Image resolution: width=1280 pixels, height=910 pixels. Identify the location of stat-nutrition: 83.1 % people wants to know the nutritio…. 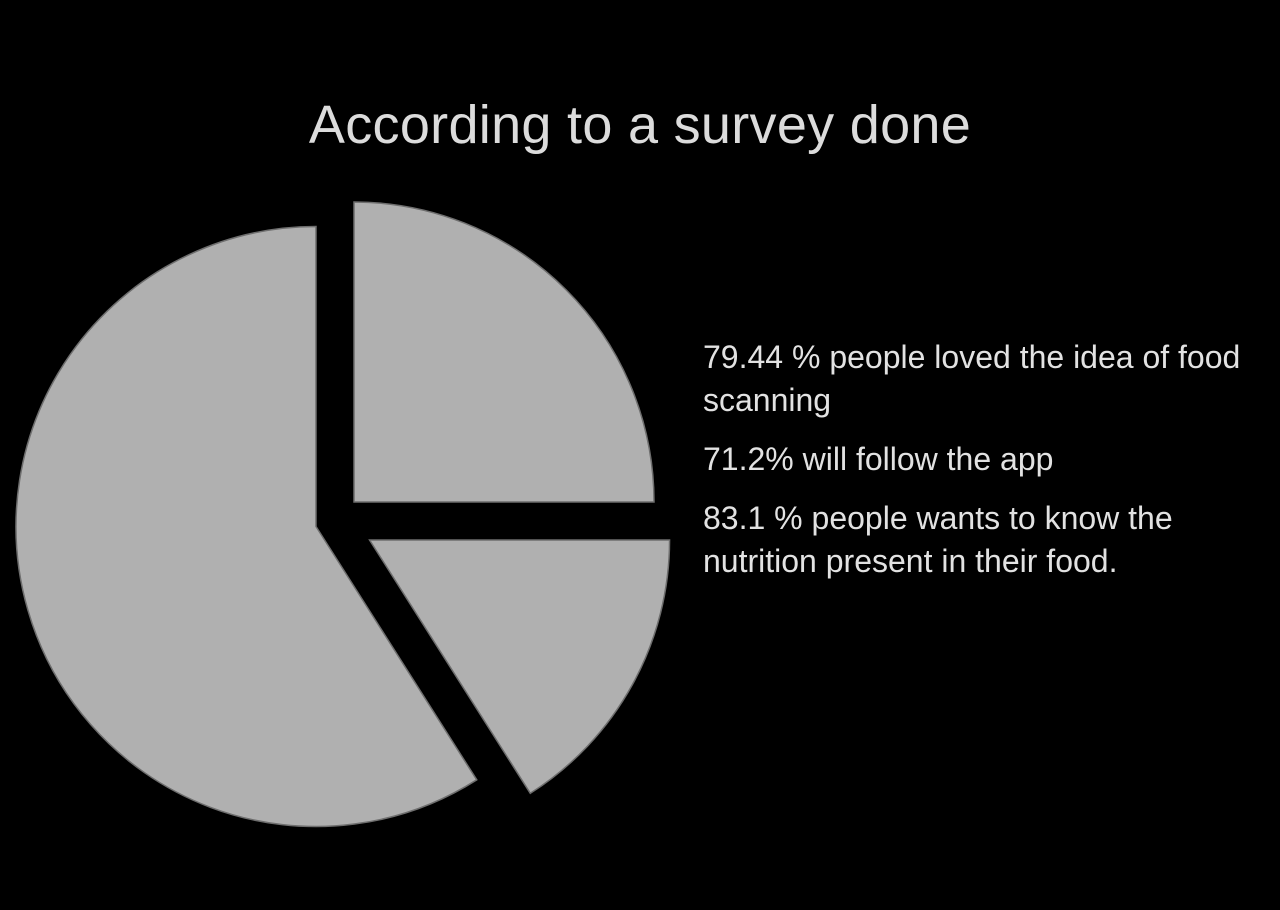
(938, 539).